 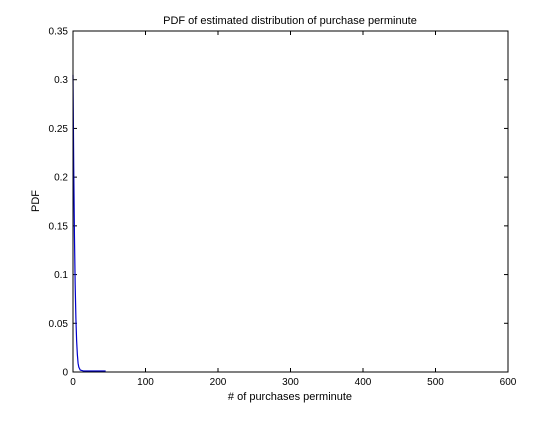 I want to click on y-tick-label: 0.3, so click(x=61, y=80).